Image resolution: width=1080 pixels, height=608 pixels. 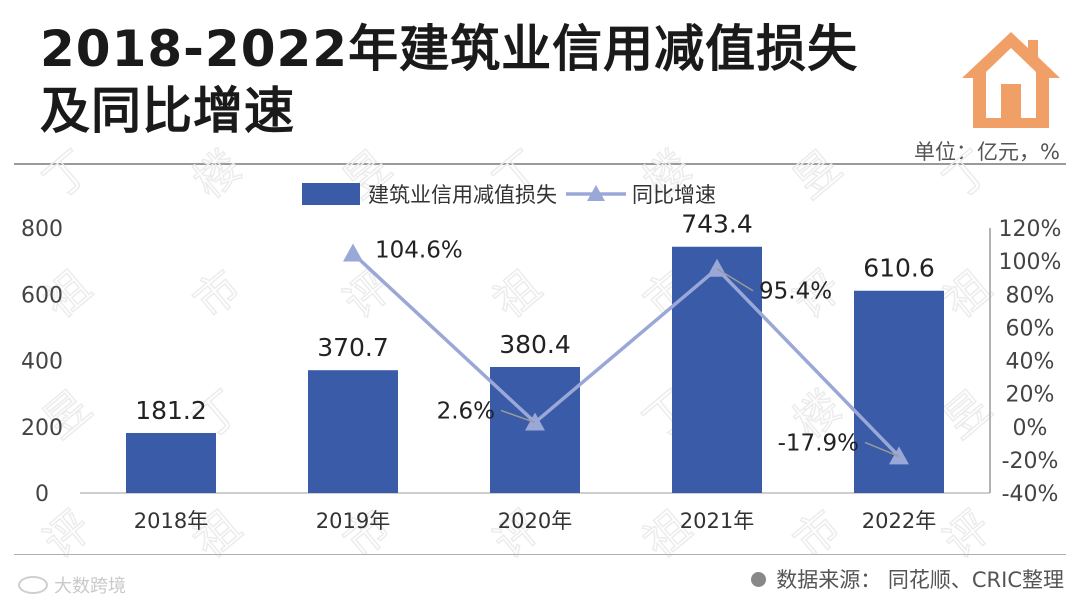 I want to click on bar-data-label: 380.4, so click(x=535, y=344).